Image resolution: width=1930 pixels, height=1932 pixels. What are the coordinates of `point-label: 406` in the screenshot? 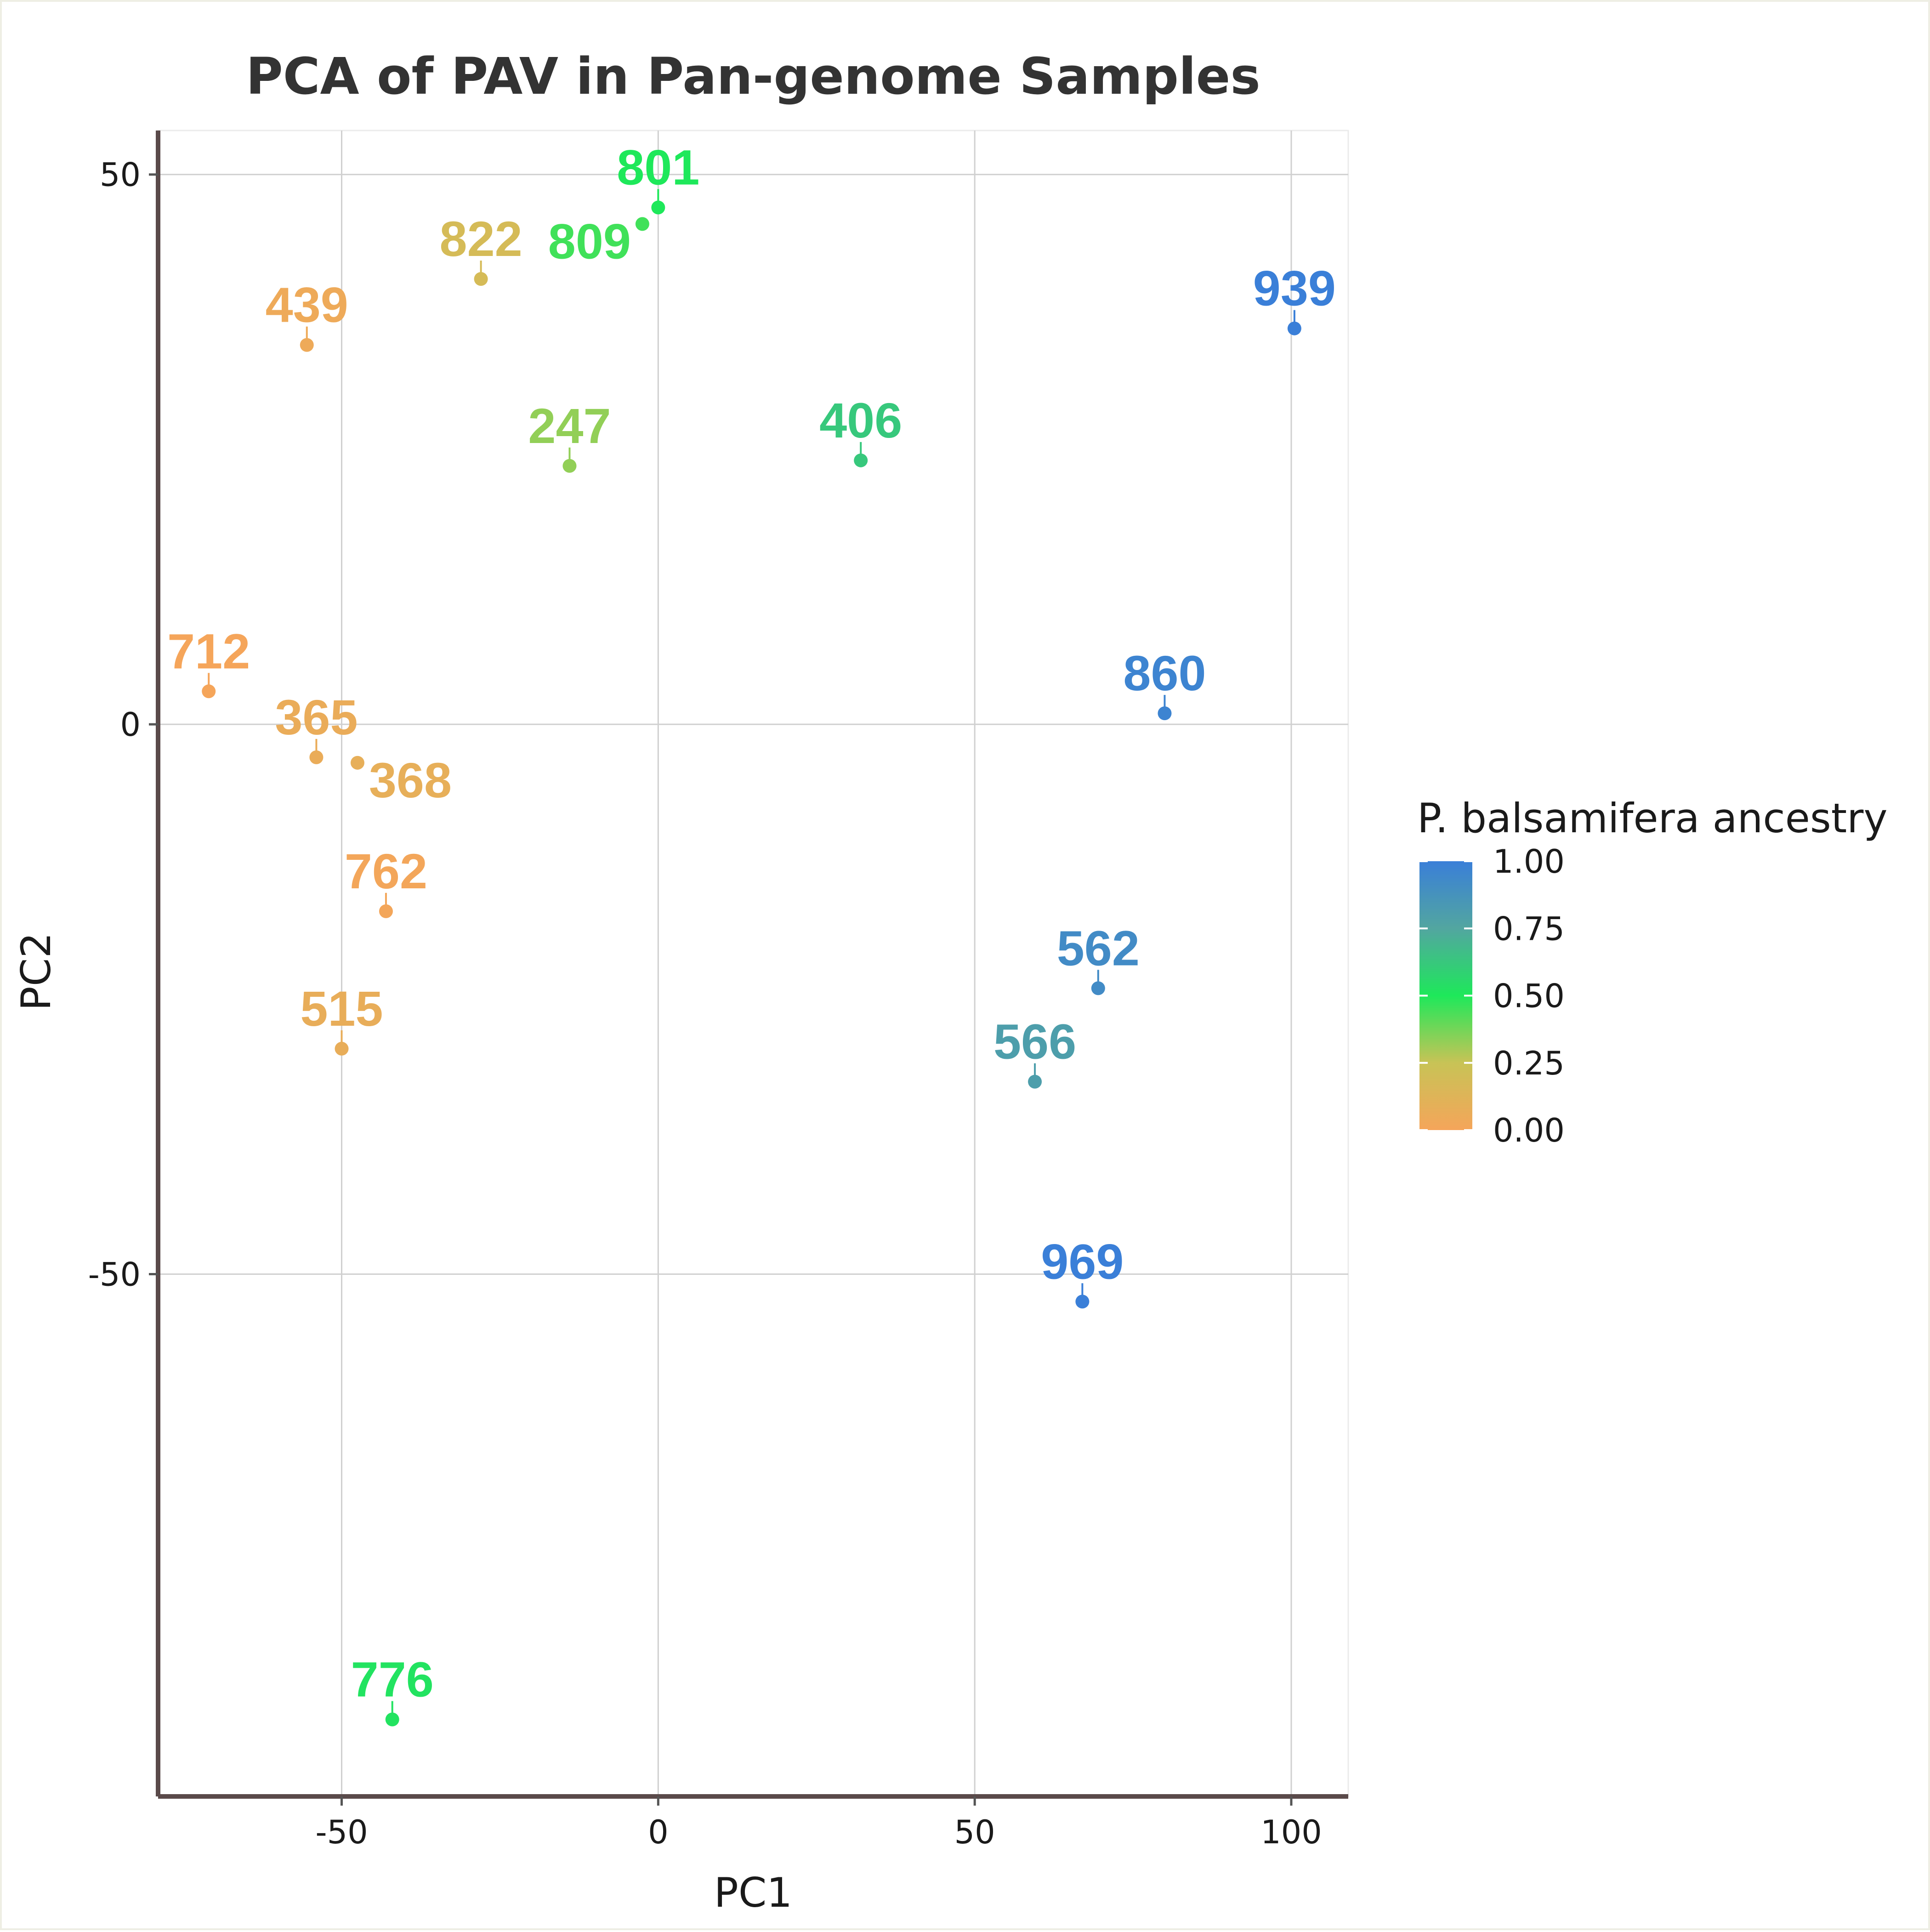 It's located at (860, 420).